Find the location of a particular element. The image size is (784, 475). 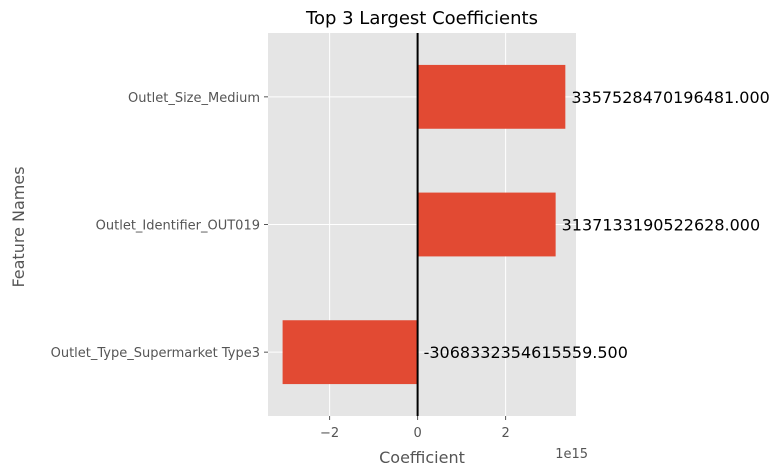

x-axis-label: Coefficient is located at coordinates (422, 457).